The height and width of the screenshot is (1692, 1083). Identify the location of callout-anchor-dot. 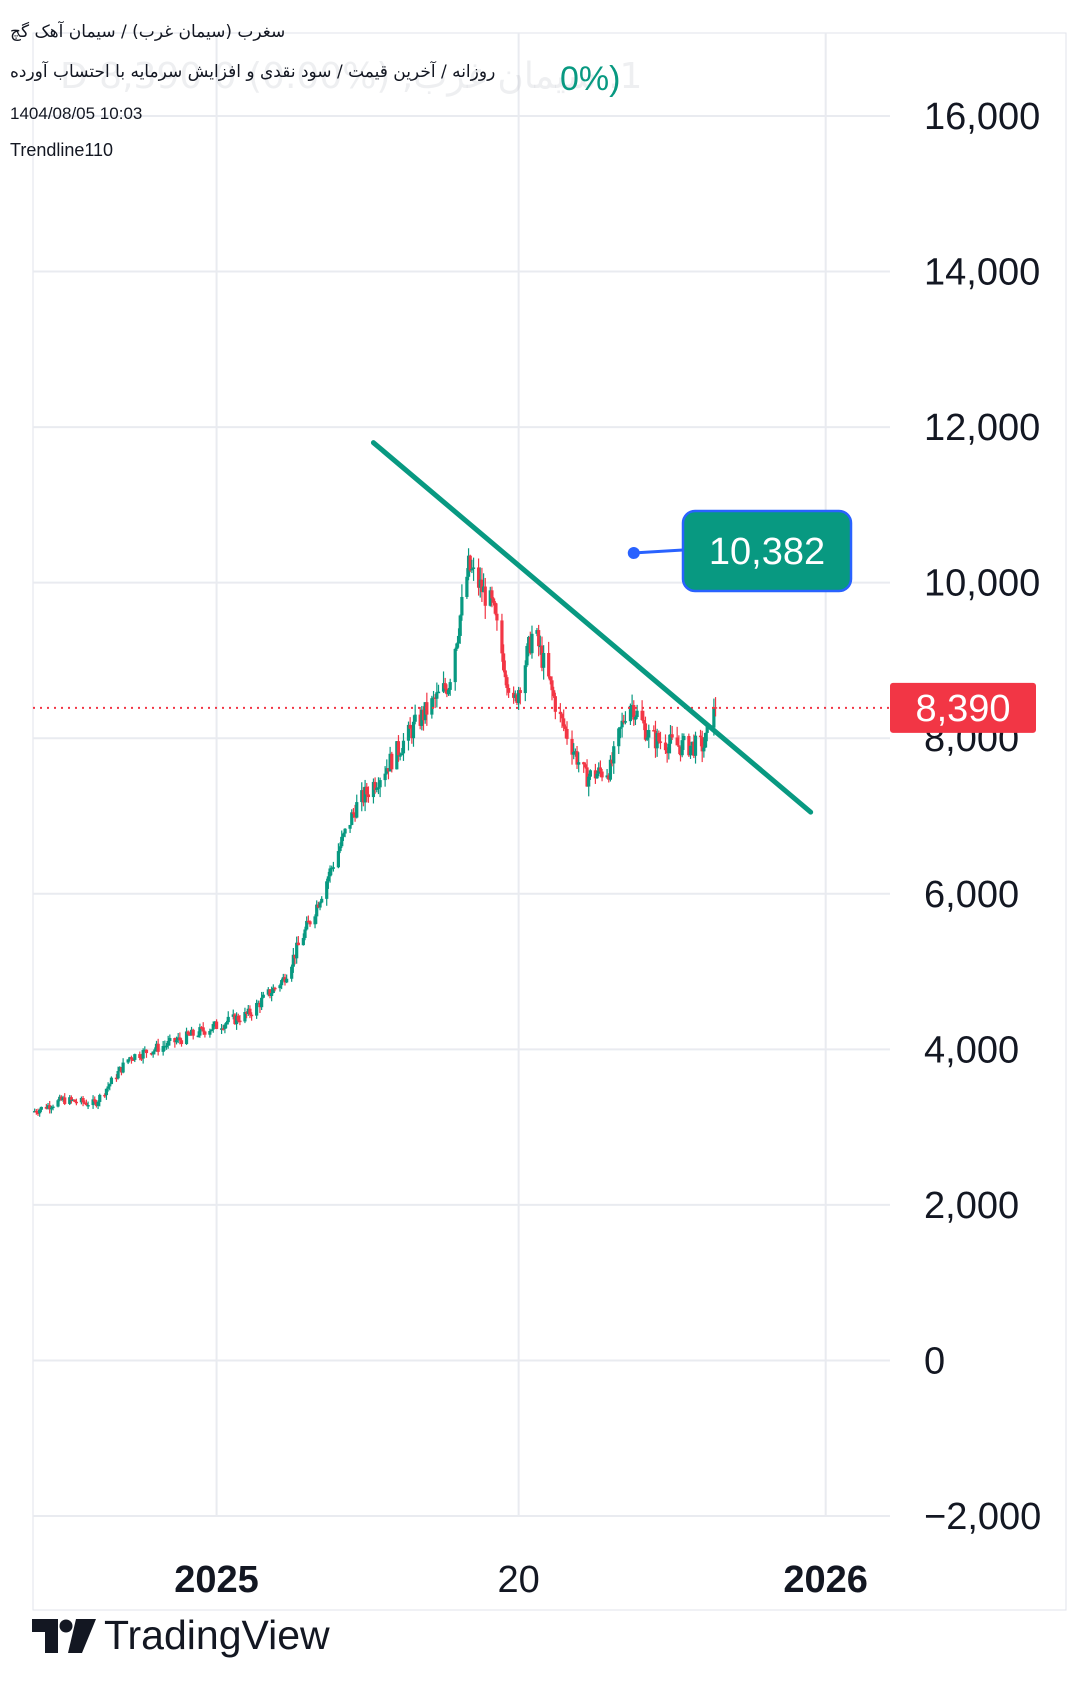
(633, 552).